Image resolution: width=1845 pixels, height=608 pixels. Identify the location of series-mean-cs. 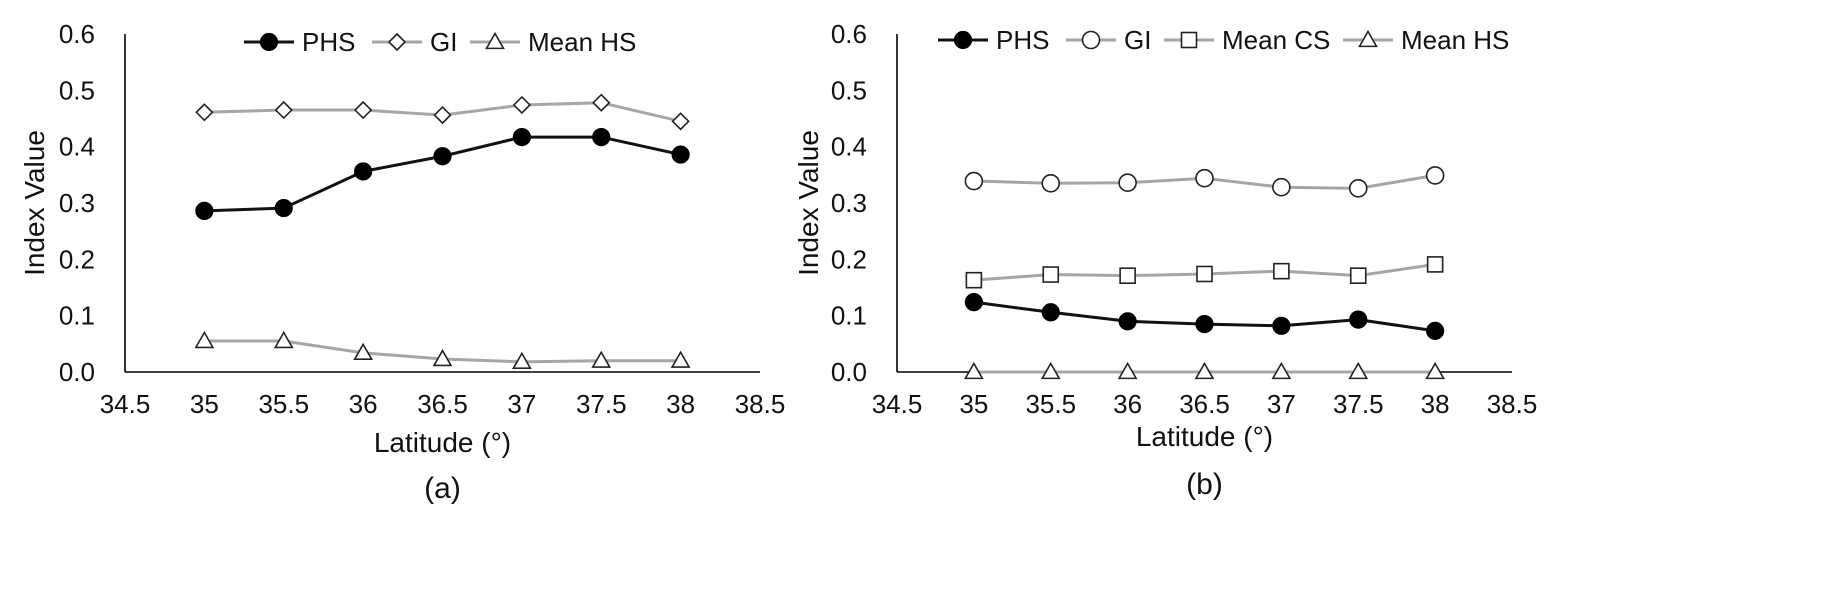
(1204, 272).